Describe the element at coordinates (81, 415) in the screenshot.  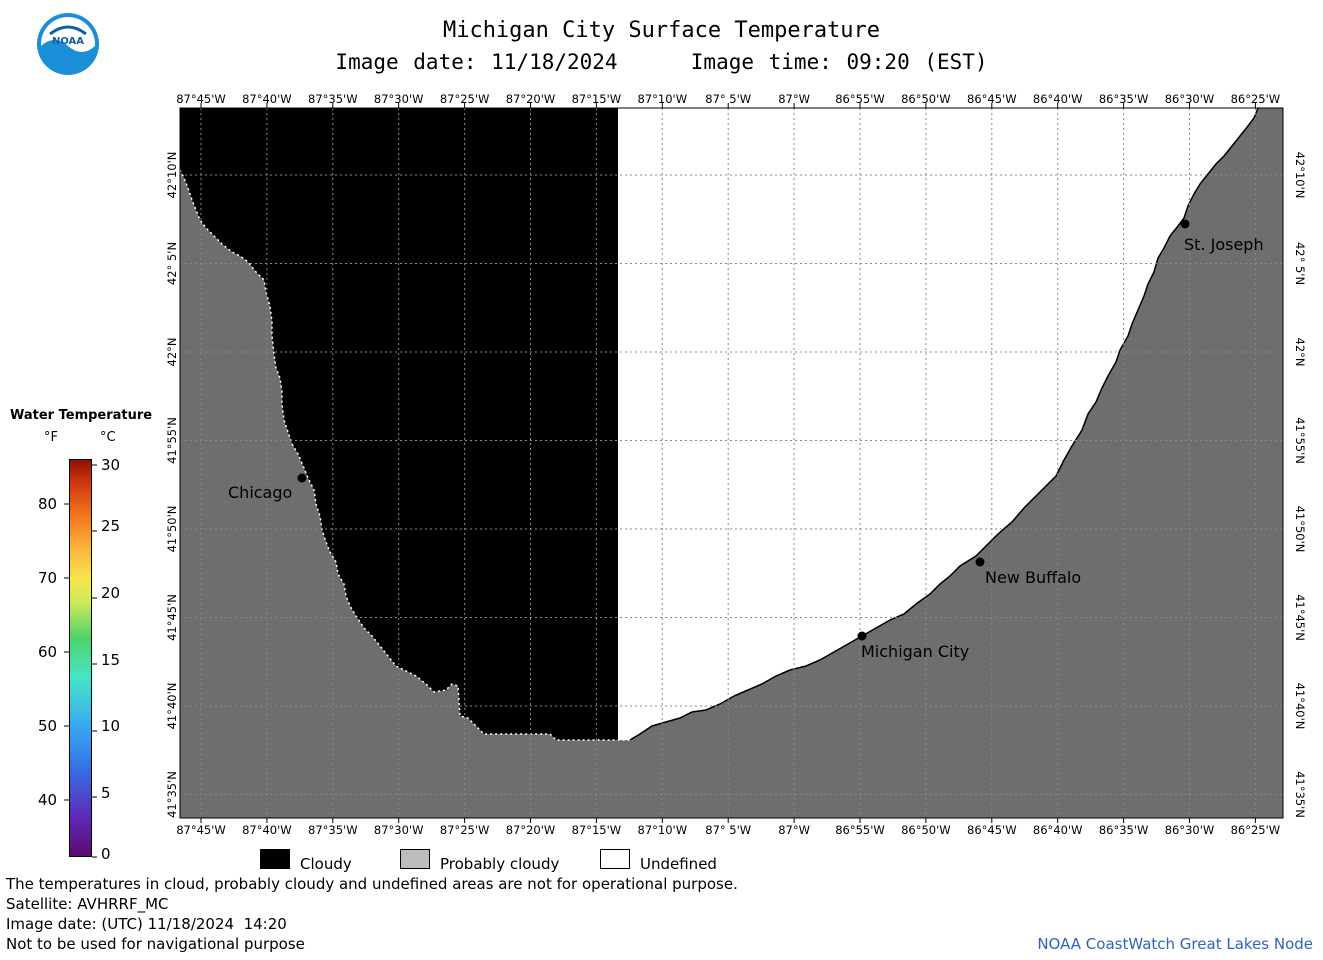
I see `colorbar-title: Water Temperature` at that location.